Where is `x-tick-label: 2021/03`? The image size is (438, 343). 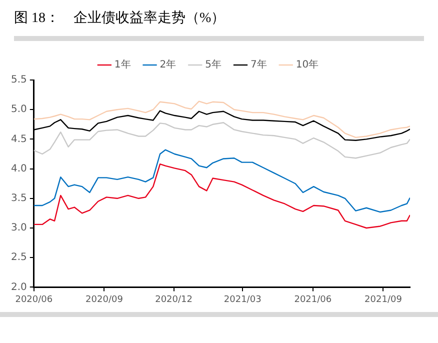 x-tick-label: 2021/03 is located at coordinates (243, 299).